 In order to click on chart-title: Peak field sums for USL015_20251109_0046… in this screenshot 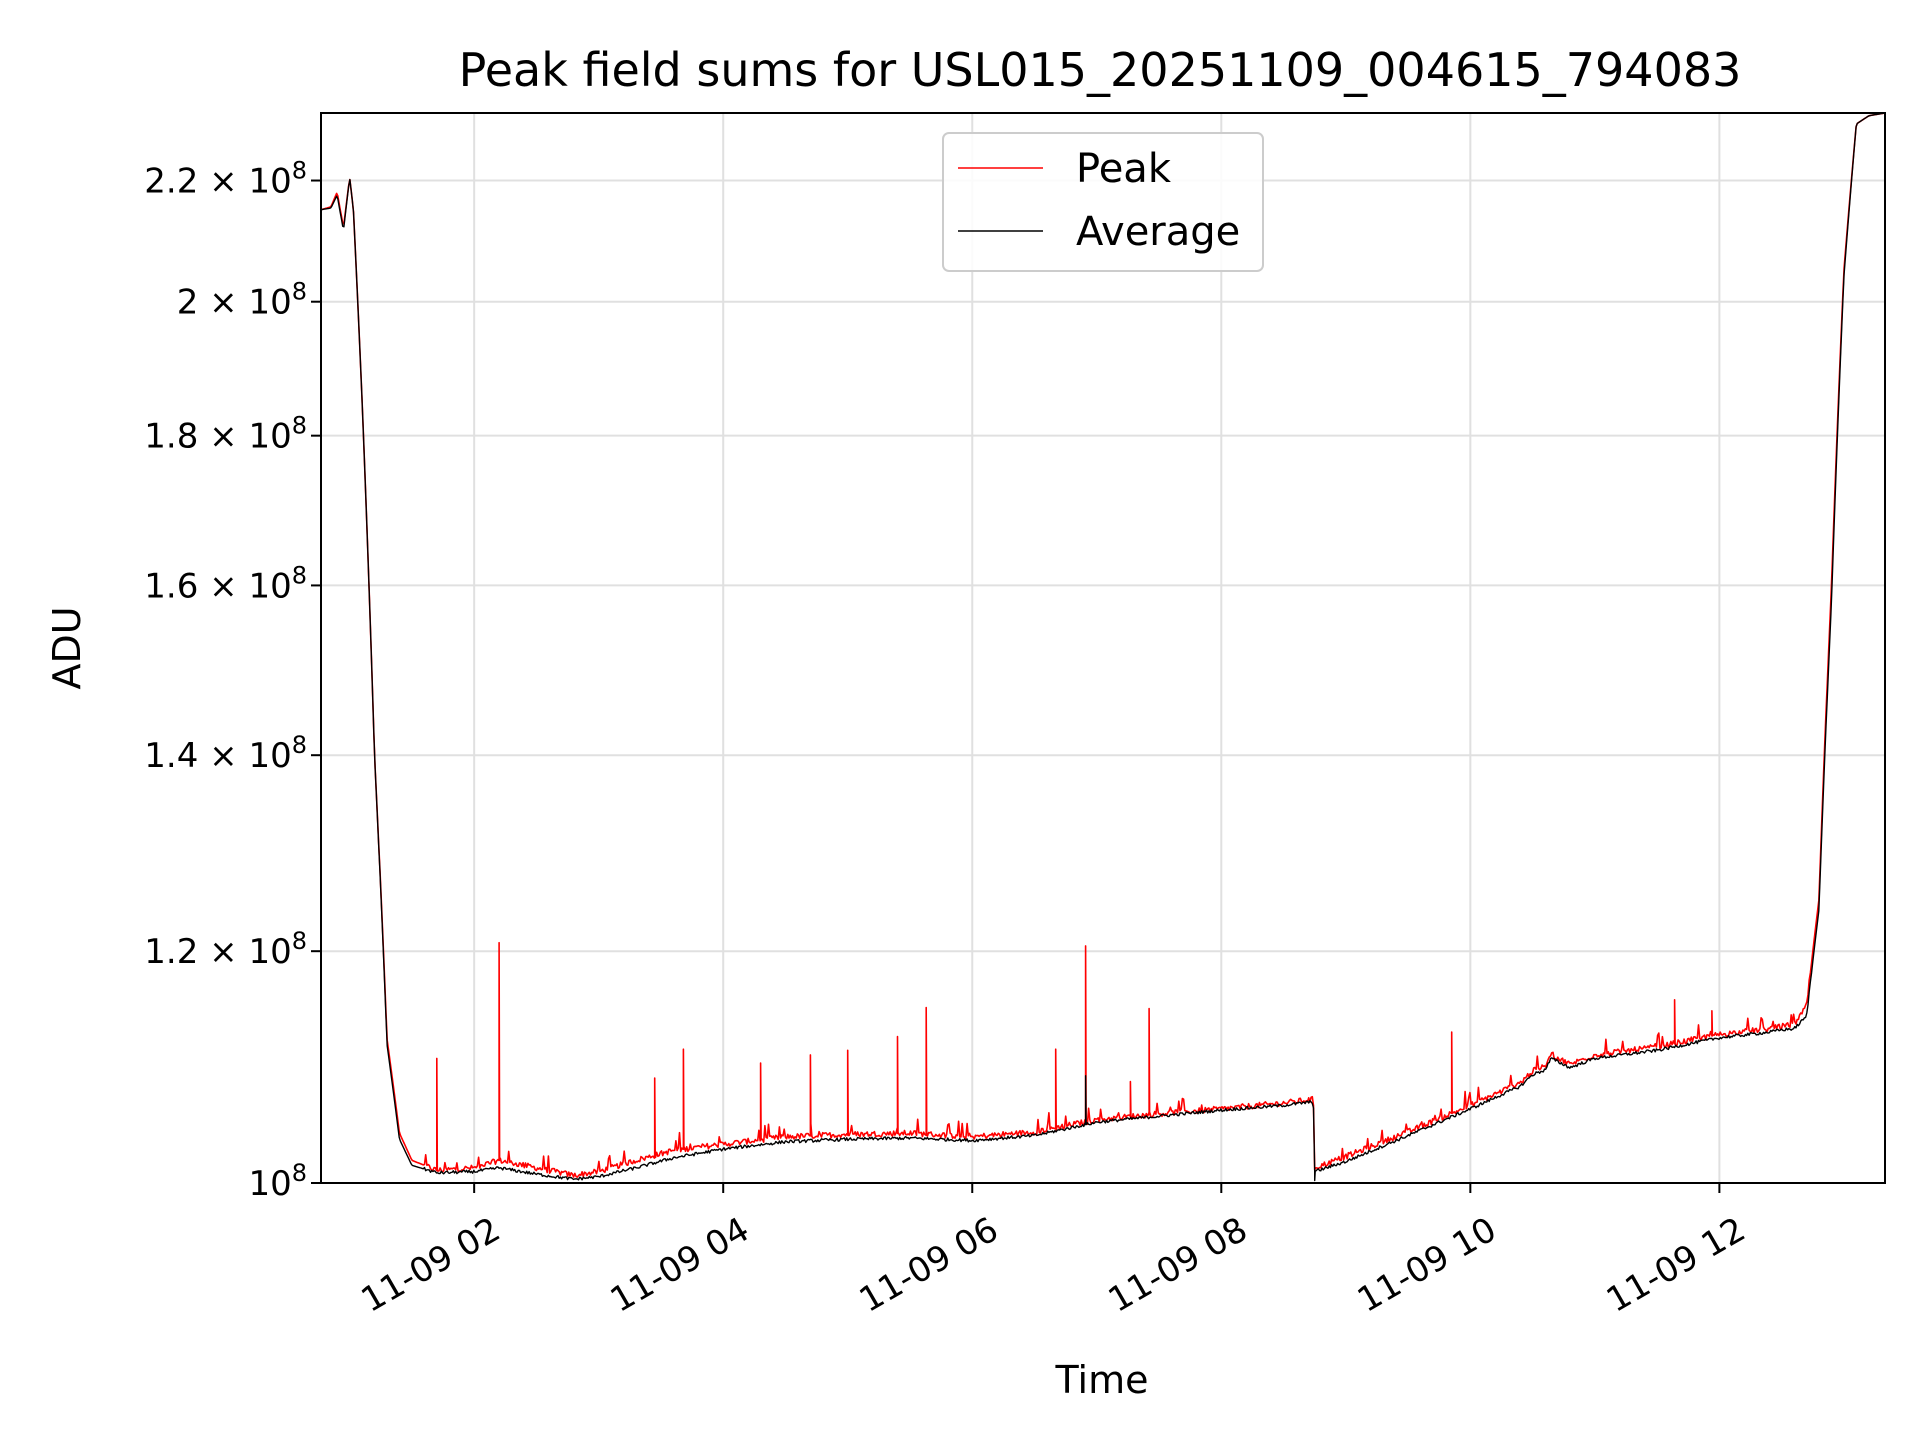, I will do `click(1100, 70)`.